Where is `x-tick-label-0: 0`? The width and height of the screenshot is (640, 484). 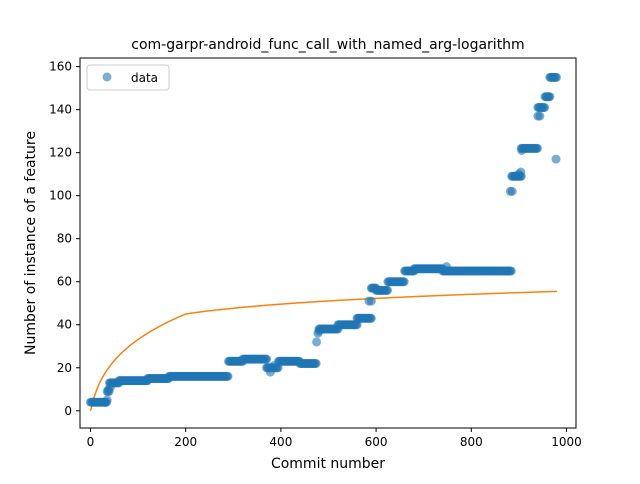 x-tick-label-0: 0 is located at coordinates (91, 442).